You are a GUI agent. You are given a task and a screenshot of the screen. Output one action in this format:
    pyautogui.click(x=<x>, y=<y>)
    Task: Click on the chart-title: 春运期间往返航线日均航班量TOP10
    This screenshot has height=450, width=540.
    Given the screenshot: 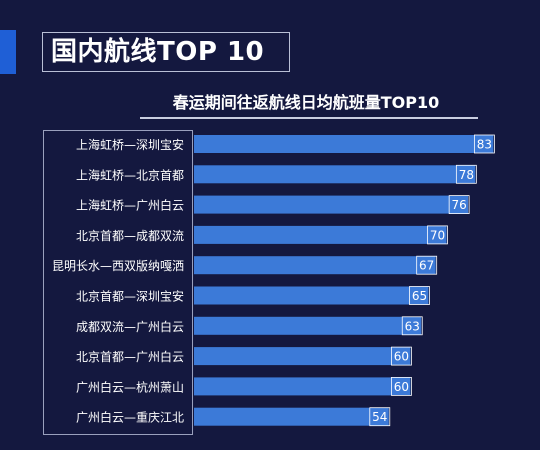 What is the action you would take?
    pyautogui.click(x=306, y=102)
    